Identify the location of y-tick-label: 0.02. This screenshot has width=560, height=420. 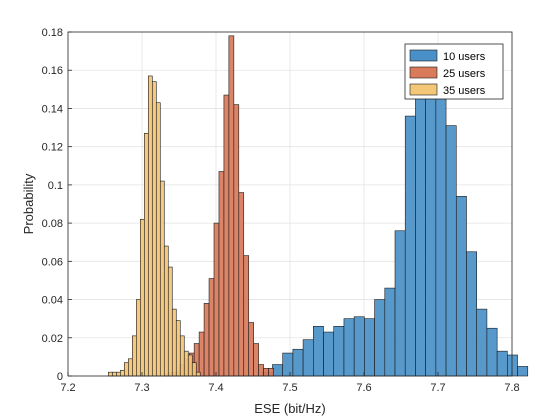
(52, 339).